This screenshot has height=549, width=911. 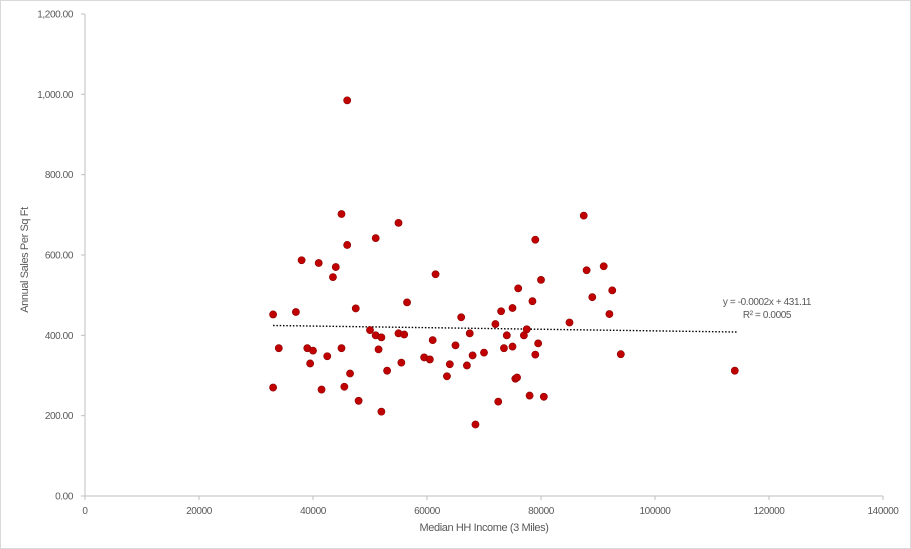 I want to click on x-tick-label: 100000, so click(x=656, y=511).